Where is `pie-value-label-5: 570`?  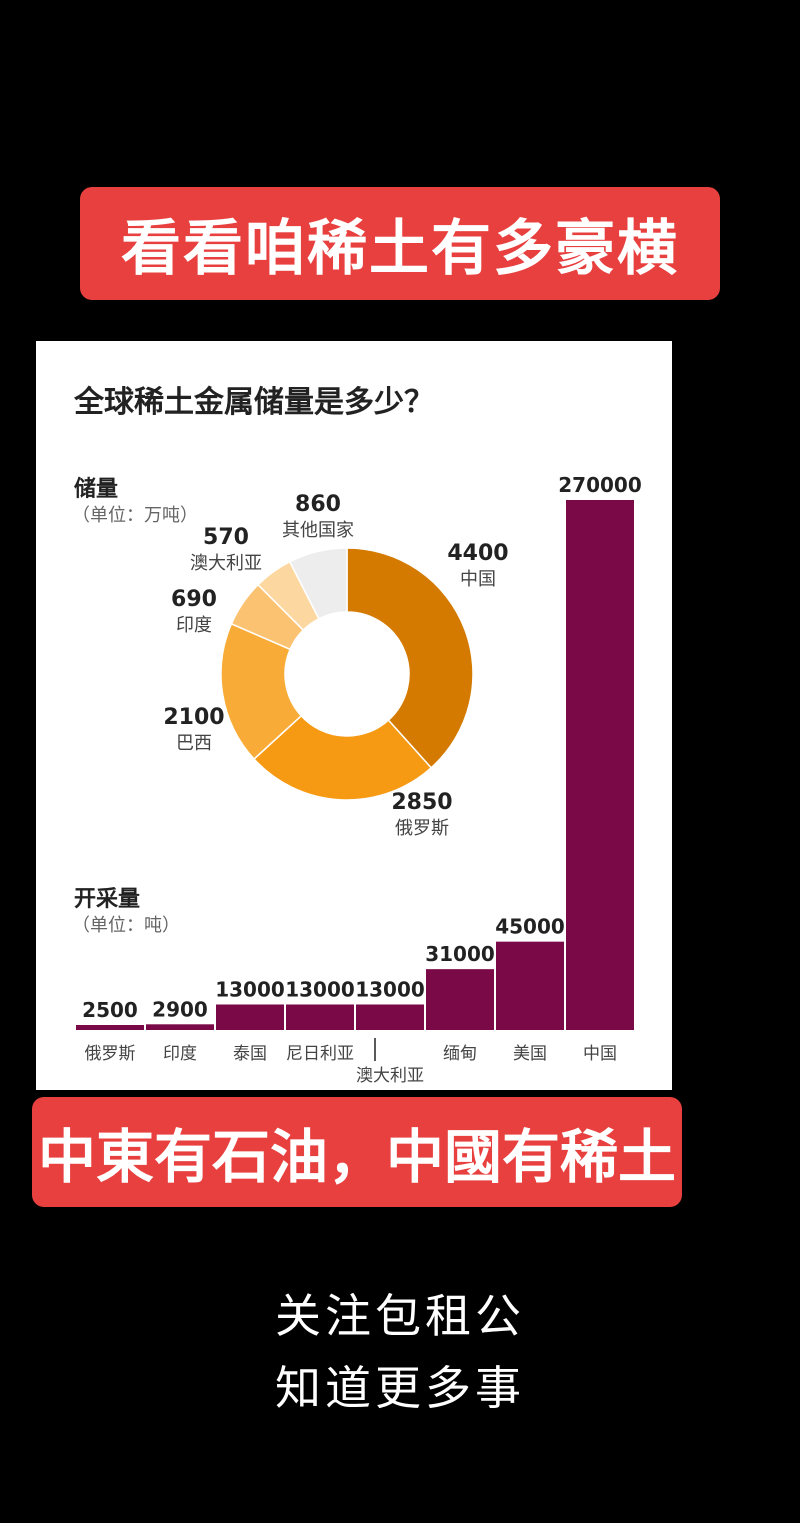
pie-value-label-5: 570 is located at coordinates (226, 537).